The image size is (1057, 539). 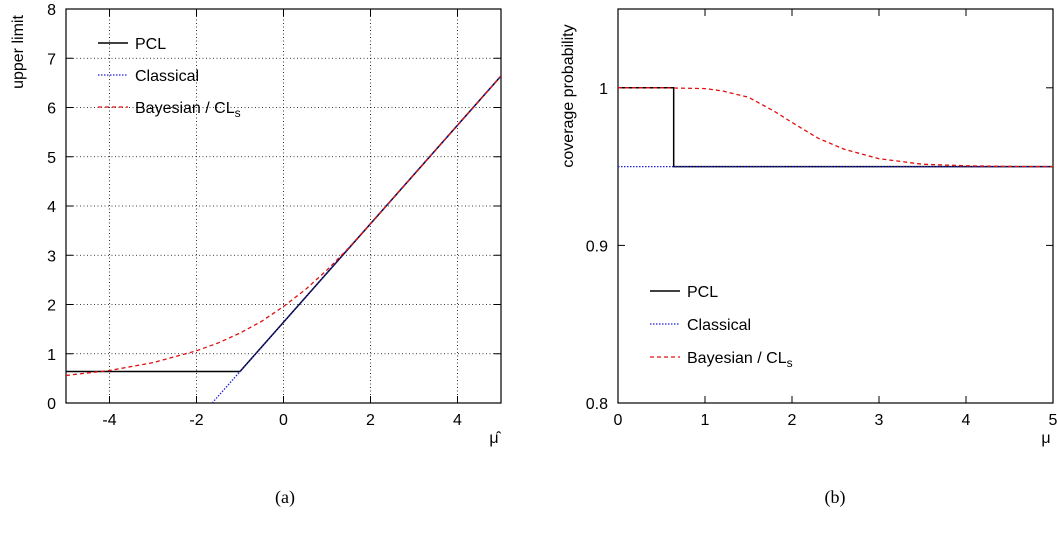 I want to click on y-tick-label: 3, so click(x=51, y=256).